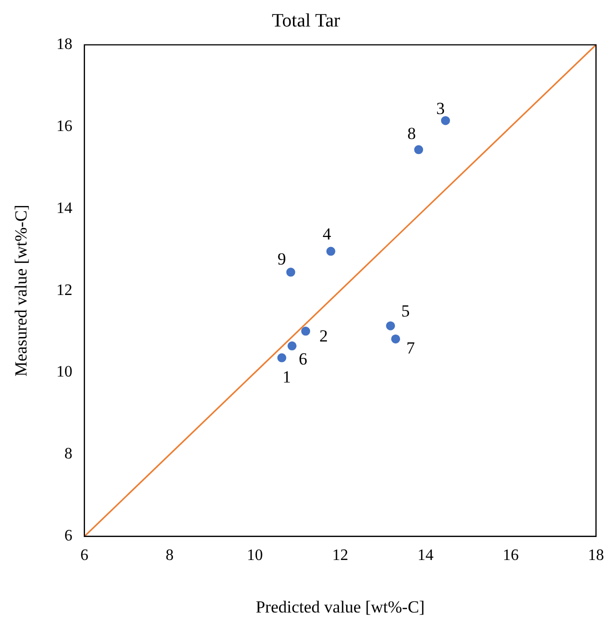 The height and width of the screenshot is (626, 614). I want to click on y-tick-label: 6, so click(68, 536).